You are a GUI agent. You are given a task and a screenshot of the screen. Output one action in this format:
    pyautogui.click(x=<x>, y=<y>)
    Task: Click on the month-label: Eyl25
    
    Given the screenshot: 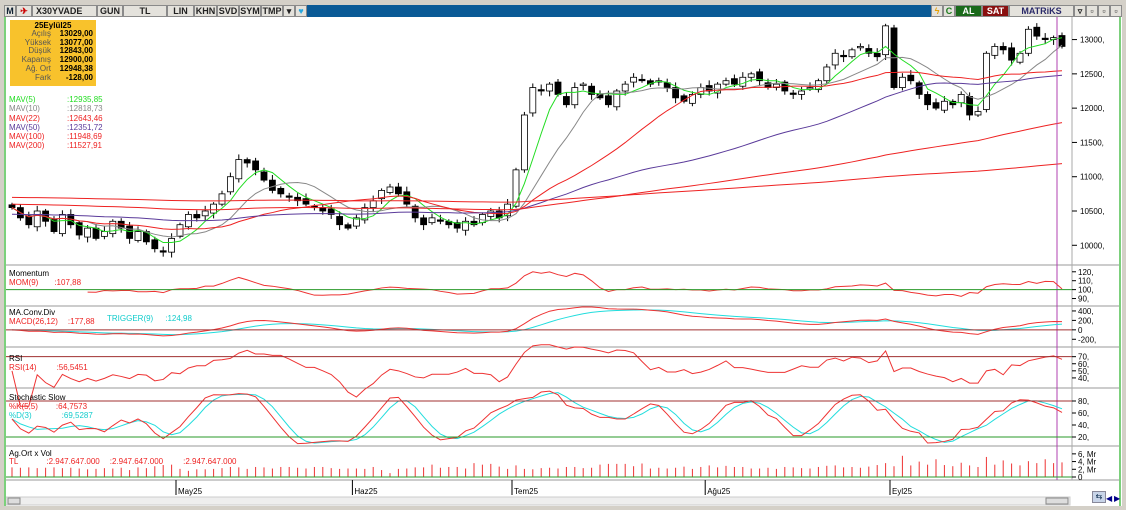 What is the action you would take?
    pyautogui.click(x=902, y=491)
    